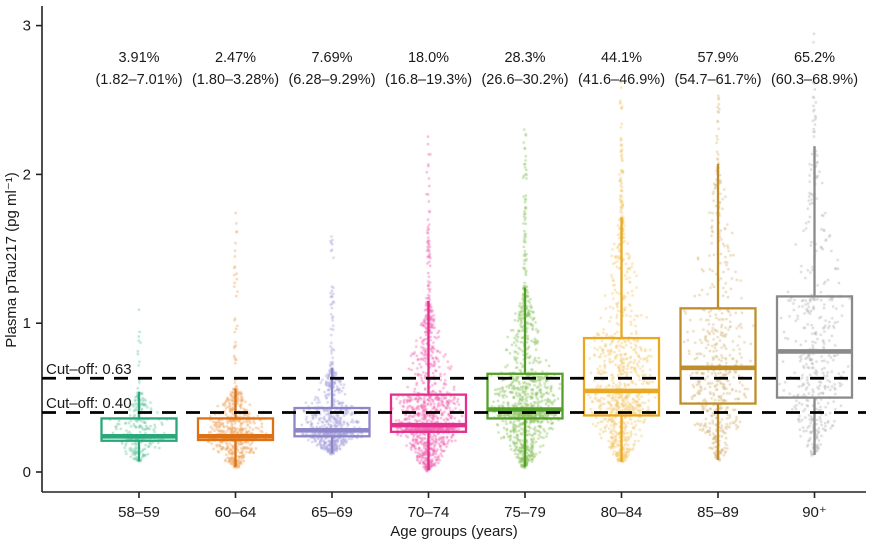  What do you see at coordinates (454, 531) in the screenshot?
I see `x-axis-title: Age groups (years)` at bounding box center [454, 531].